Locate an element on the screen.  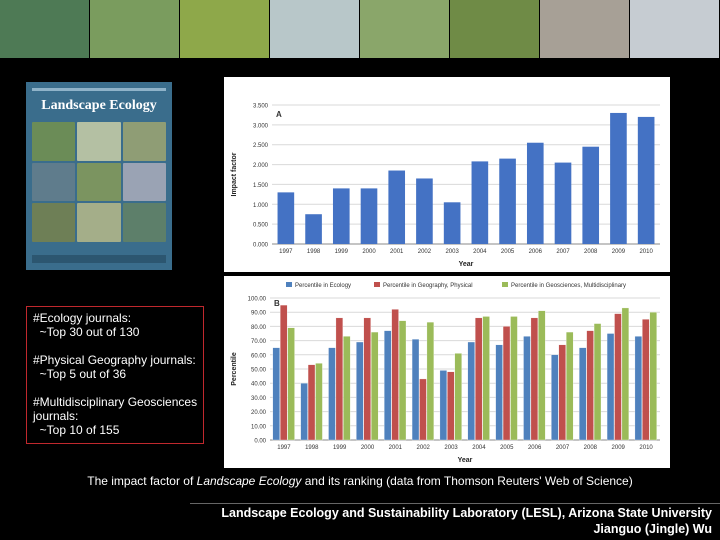
y-tick-label: 1.500 is located at coordinates (261, 186).